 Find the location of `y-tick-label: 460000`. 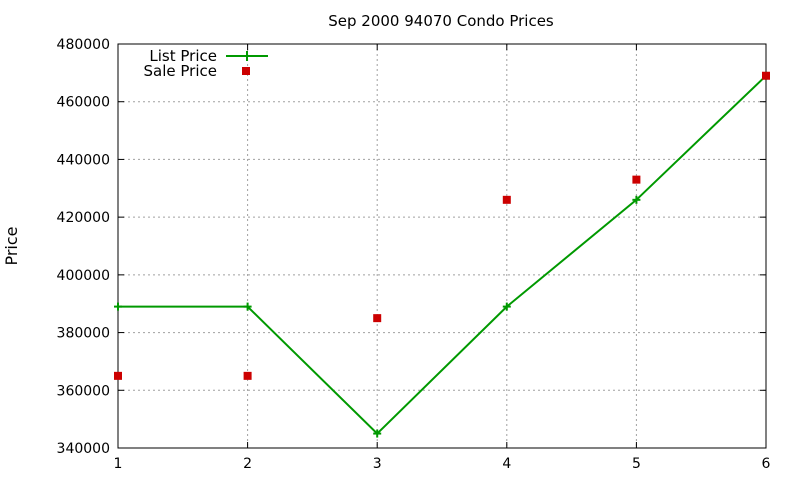

y-tick-label: 460000 is located at coordinates (83, 103).